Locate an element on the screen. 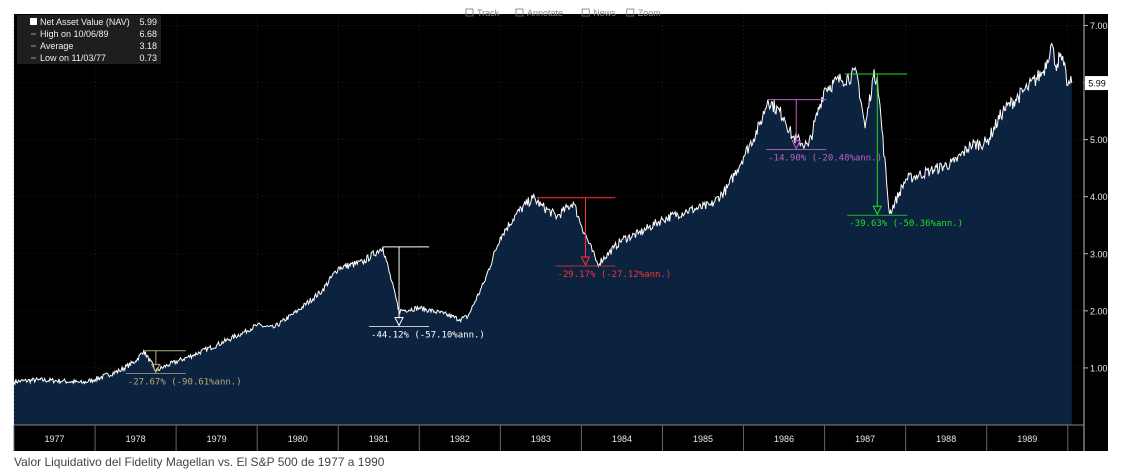  drawdown-label: -39.63% (-50.36%ann.) is located at coordinates (906, 224).